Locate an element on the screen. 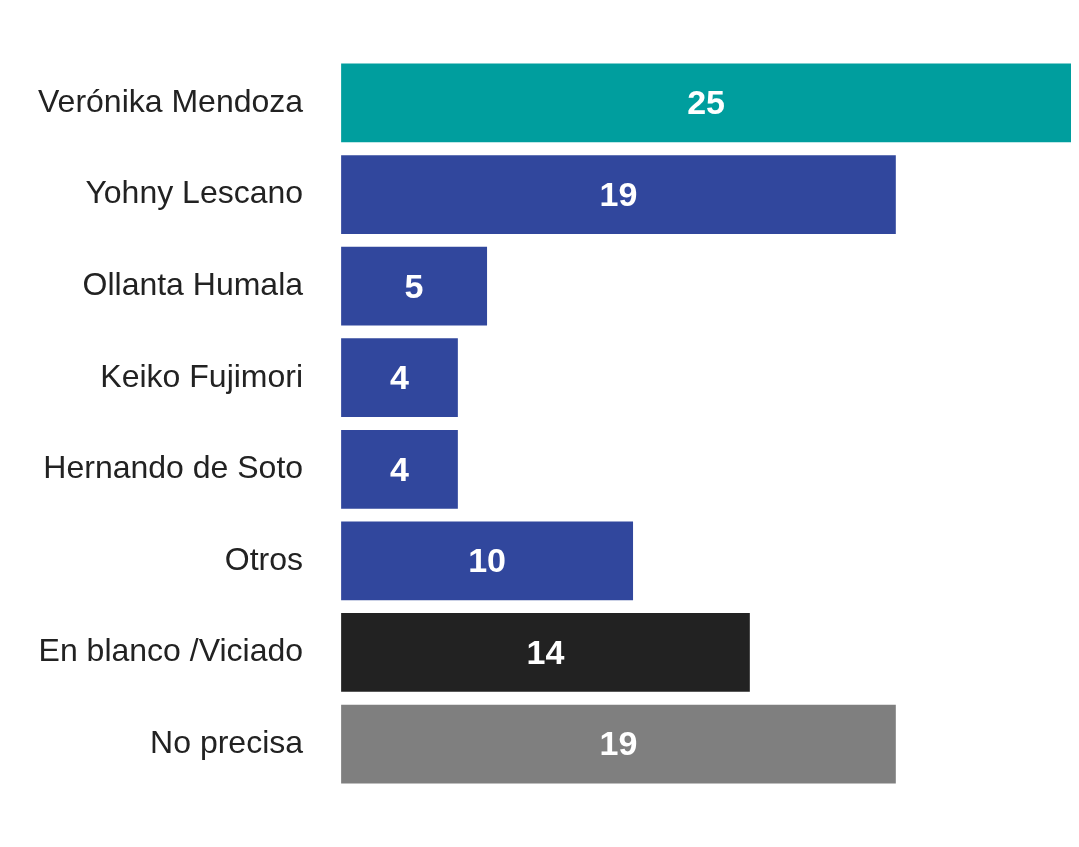 Image resolution: width=1079 pixels, height=847 pixels. y-tick-label: Hernando de Soto is located at coordinates (173, 467).